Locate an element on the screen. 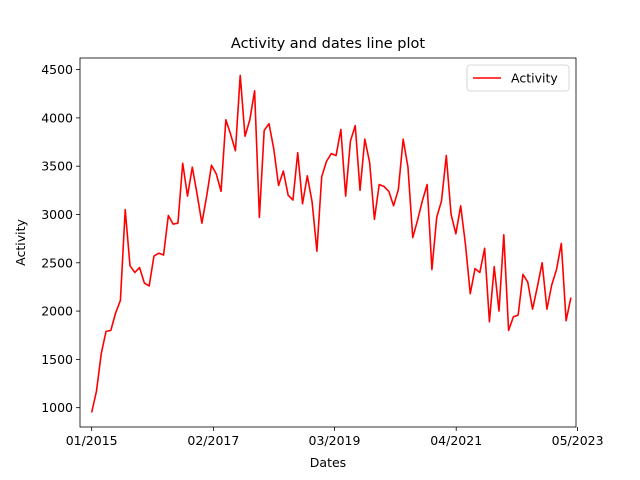  chart-title: Activity and dates line plot is located at coordinates (328, 44).